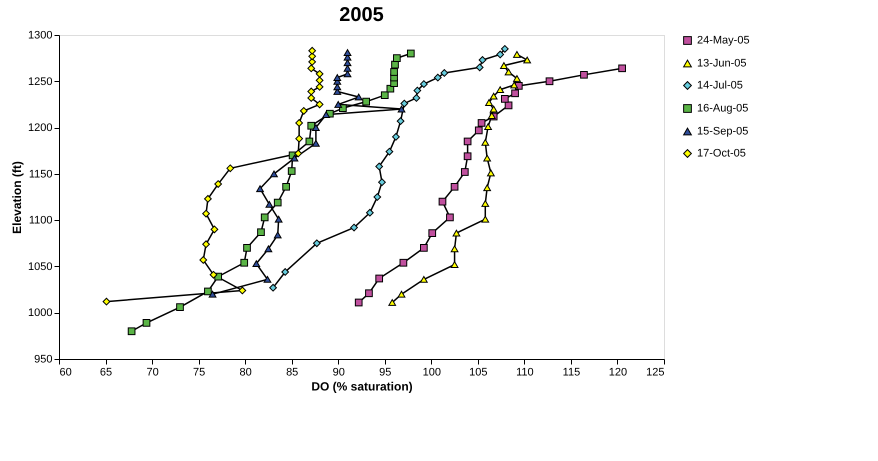 Image resolution: width=878 pixels, height=461 pixels. Describe the element at coordinates (655, 372) in the screenshot. I see `x-tick-label: 125` at that location.